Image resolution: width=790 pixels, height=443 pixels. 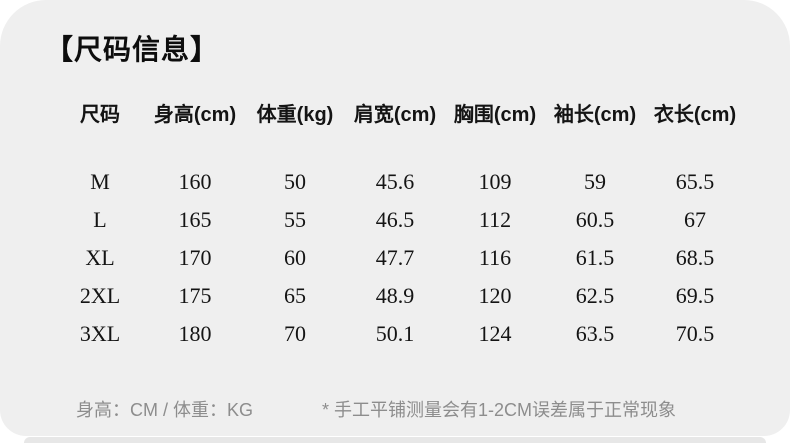 What do you see at coordinates (595, 295) in the screenshot?
I see `value-cell: 62.5` at bounding box center [595, 295].